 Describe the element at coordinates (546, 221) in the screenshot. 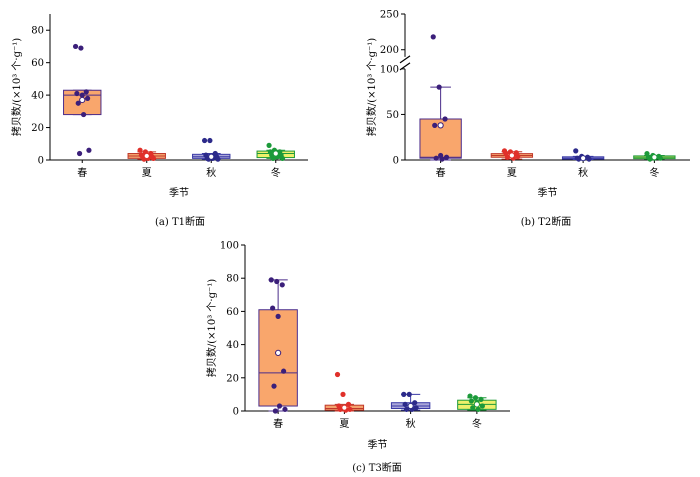

I see `panel-caption: (b) T2断面` at that location.